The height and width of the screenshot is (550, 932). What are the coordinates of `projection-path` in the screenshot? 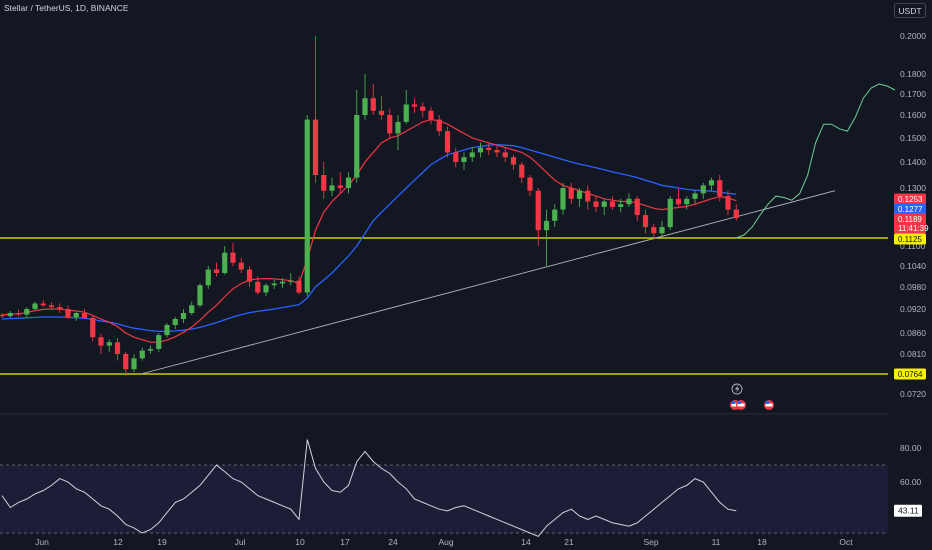 It's located at (816, 161).